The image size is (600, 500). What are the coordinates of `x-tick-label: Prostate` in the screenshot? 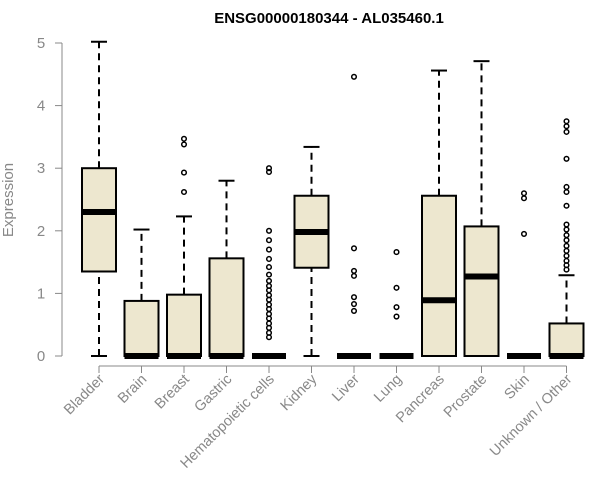 It's located at (465, 396).